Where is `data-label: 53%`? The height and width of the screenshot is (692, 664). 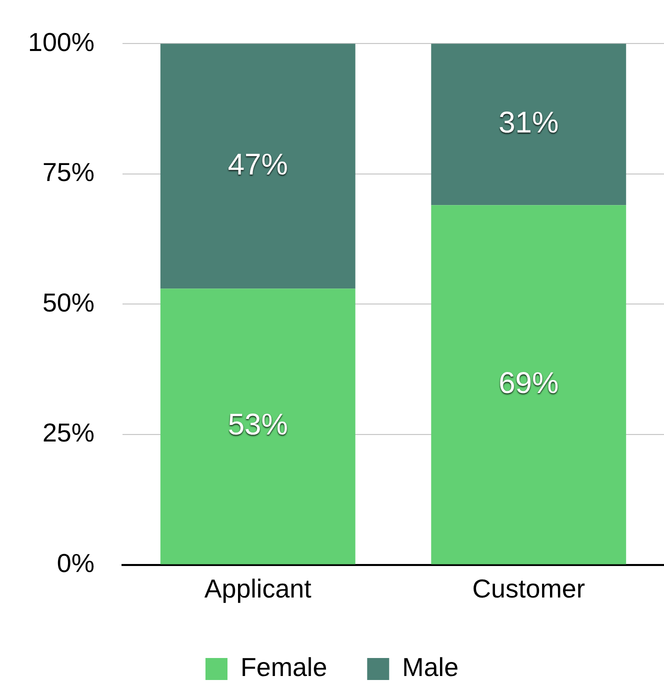 data-label: 53% is located at coordinates (258, 425).